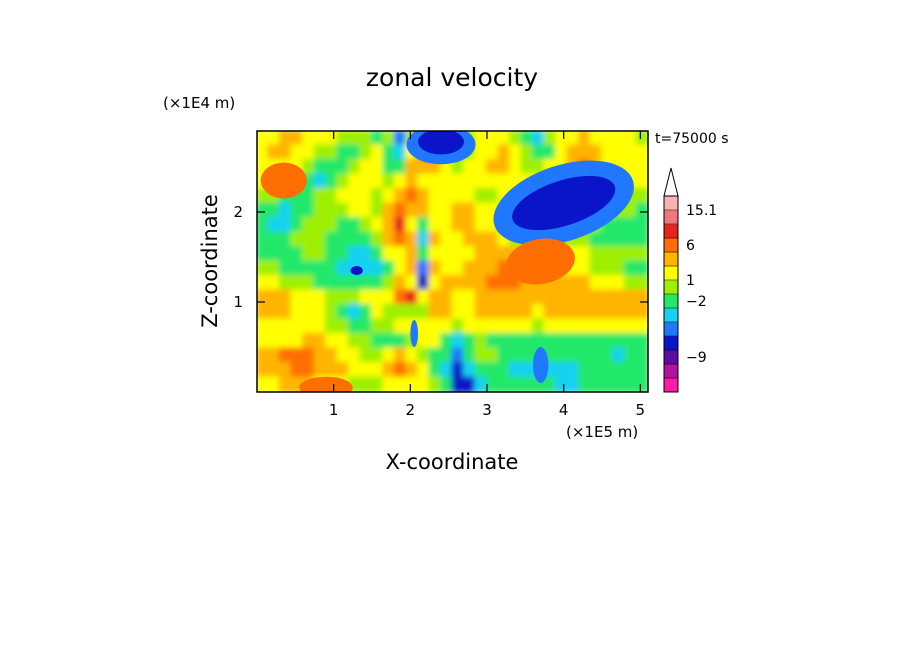  Describe the element at coordinates (411, 410) in the screenshot. I see `x-tick-label: 2` at that location.